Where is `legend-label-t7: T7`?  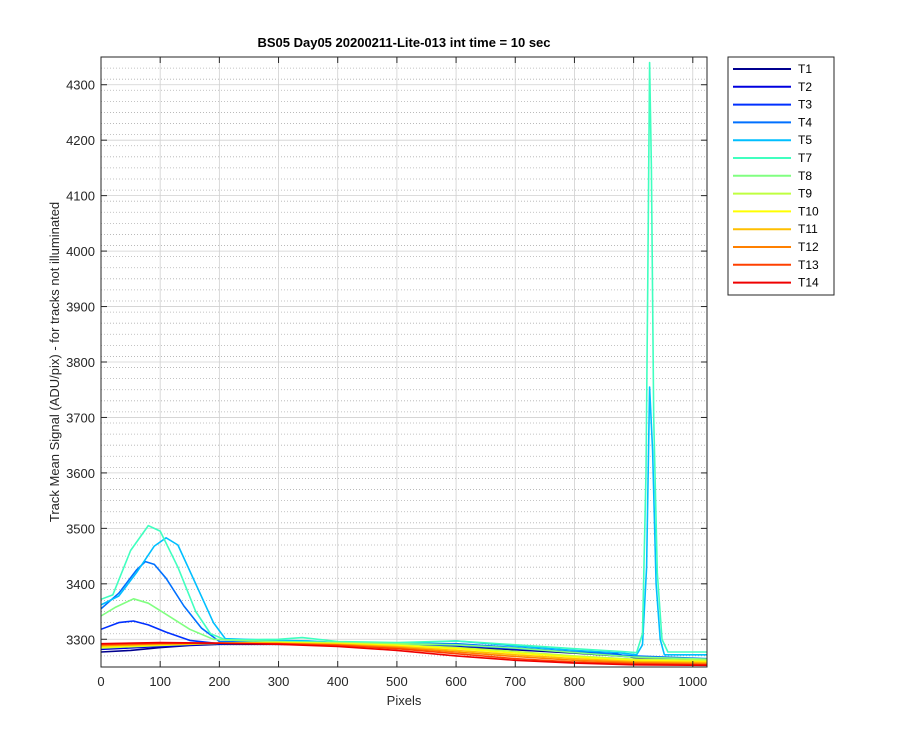 legend-label-t7: T7 is located at coordinates (805, 158).